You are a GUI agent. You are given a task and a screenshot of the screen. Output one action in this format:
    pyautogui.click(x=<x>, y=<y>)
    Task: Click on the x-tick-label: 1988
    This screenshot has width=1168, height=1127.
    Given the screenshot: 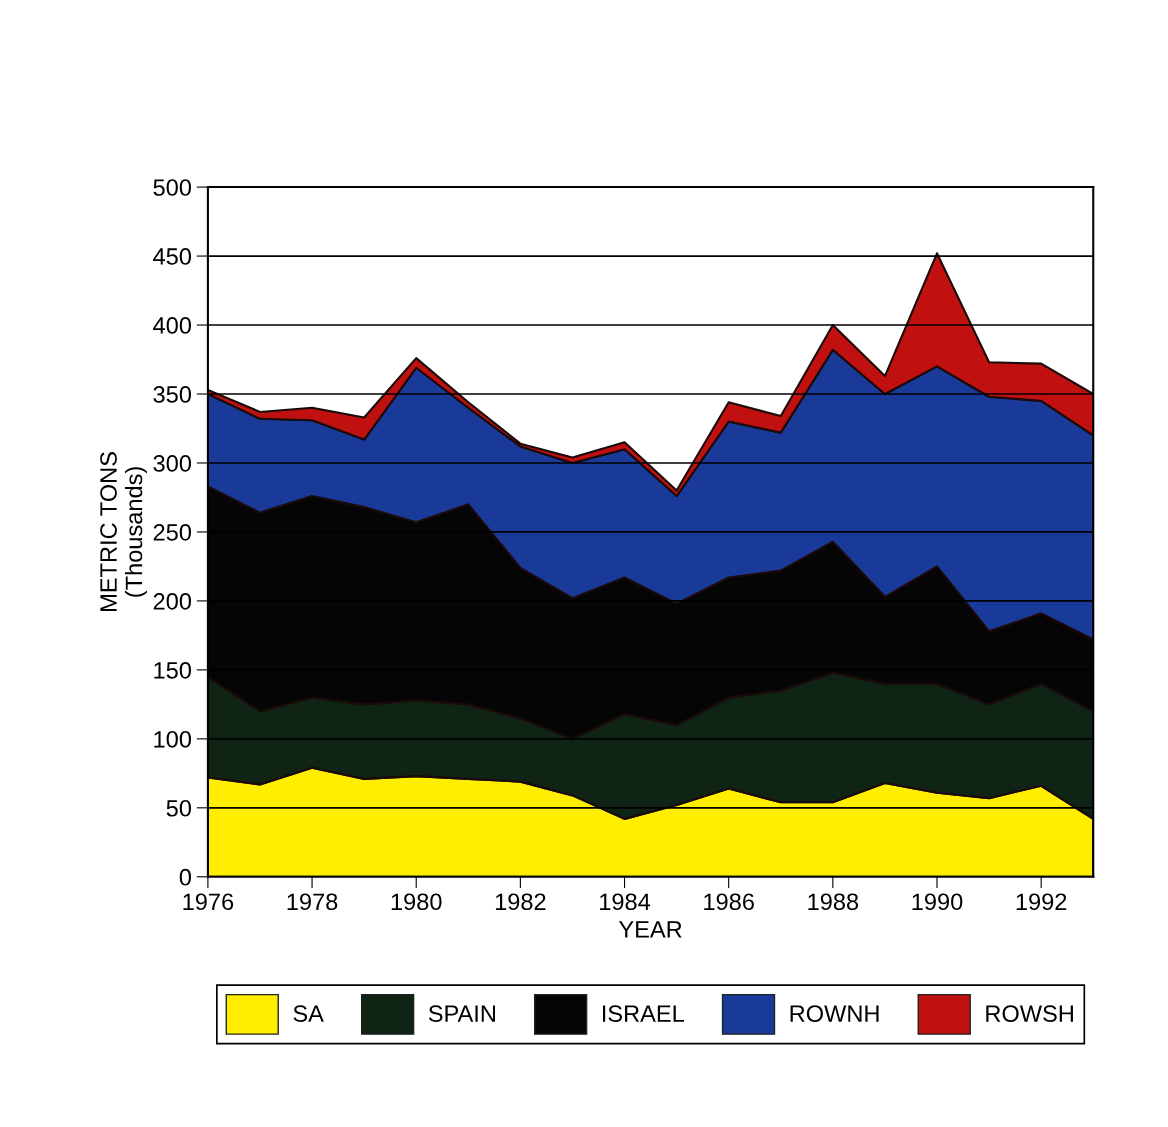 What is the action you would take?
    pyautogui.click(x=833, y=902)
    